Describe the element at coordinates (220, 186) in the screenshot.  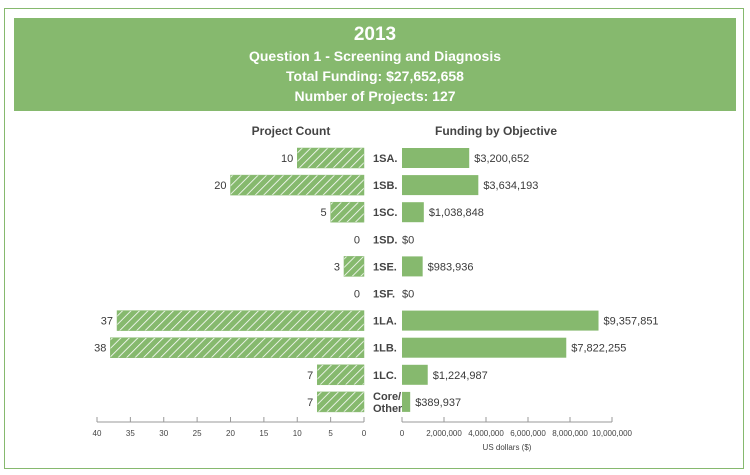
I see `project-count-label: 20` at that location.